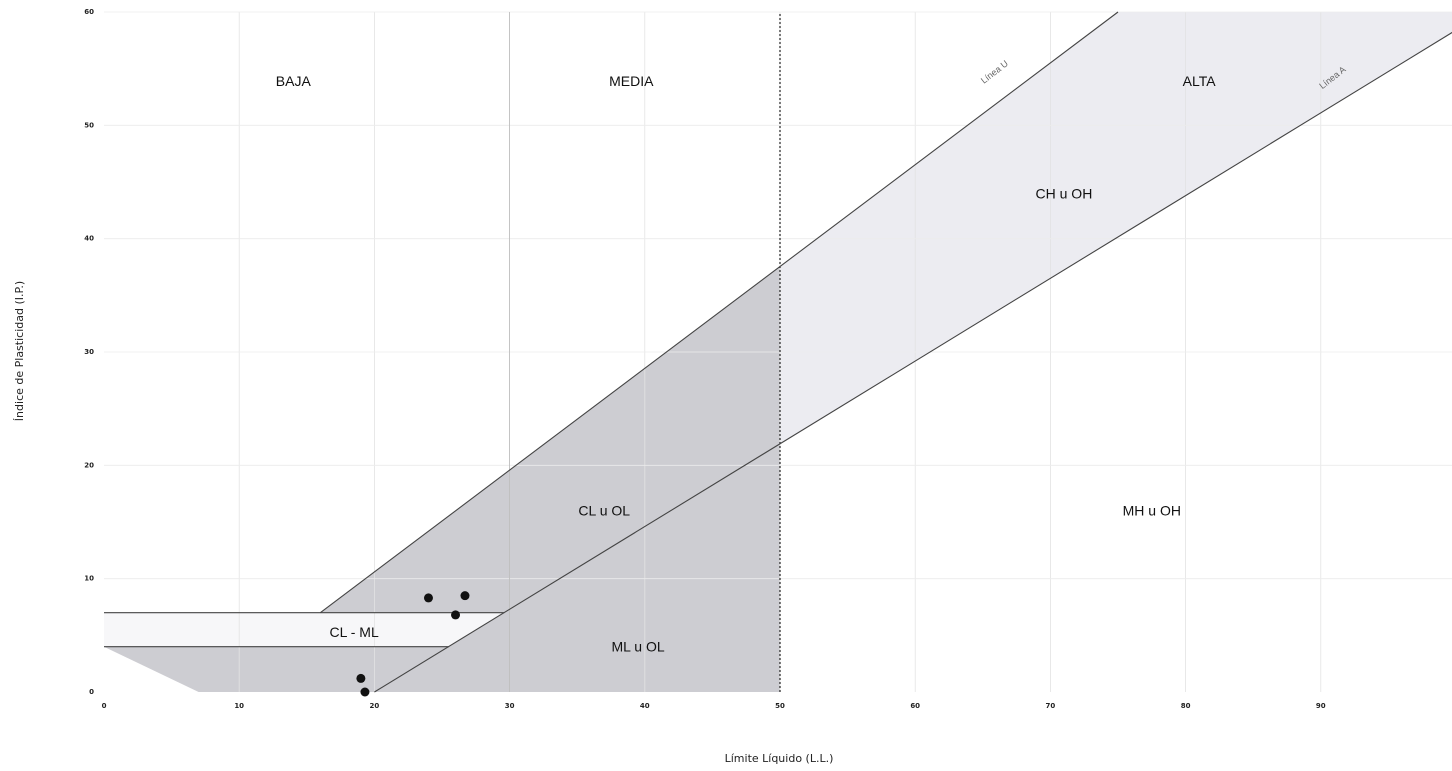  What do you see at coordinates (779, 758) in the screenshot?
I see `x-axis-label: Límite Líquido (L.L.)` at bounding box center [779, 758].